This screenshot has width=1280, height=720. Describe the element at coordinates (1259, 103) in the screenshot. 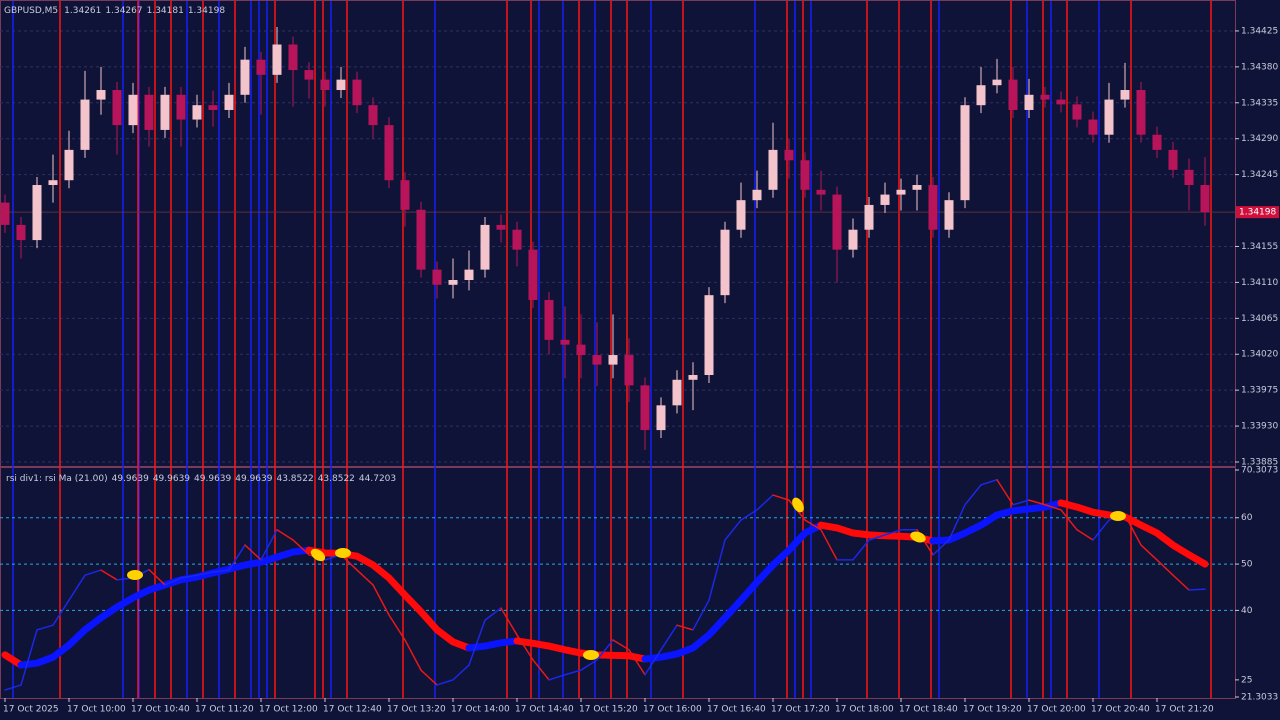

I see `y-tick-label: 1.34335` at that location.